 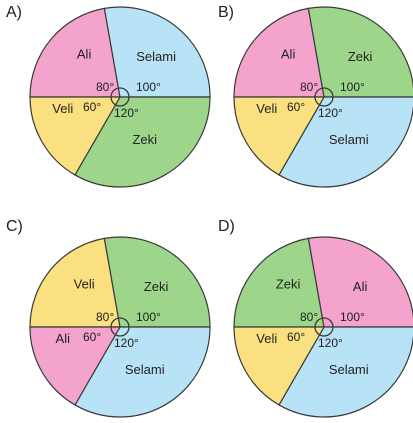 What do you see at coordinates (226, 226) in the screenshot?
I see `option-label-d: D)` at bounding box center [226, 226].